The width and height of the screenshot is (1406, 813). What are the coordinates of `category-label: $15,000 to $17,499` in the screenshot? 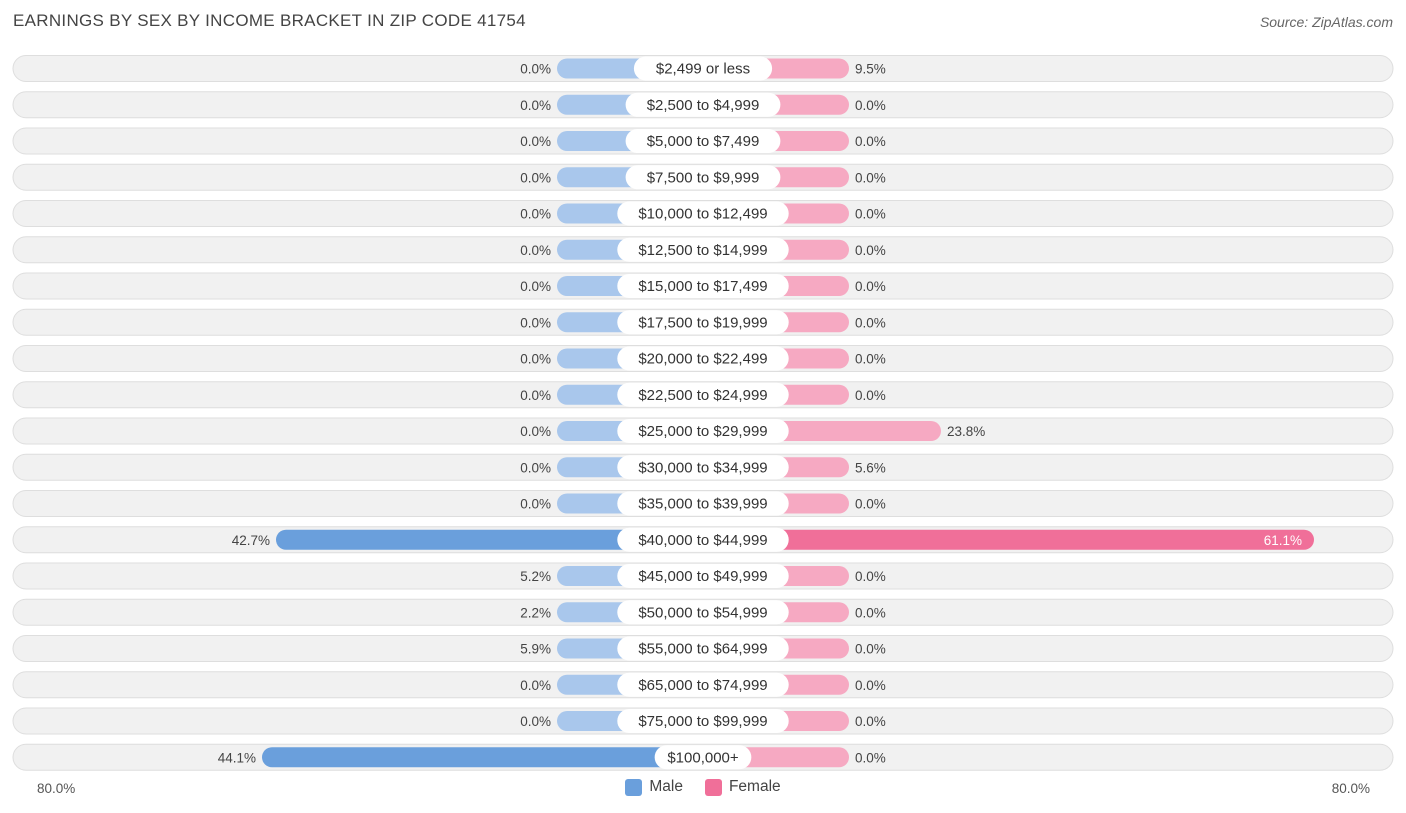 It's located at (702, 286).